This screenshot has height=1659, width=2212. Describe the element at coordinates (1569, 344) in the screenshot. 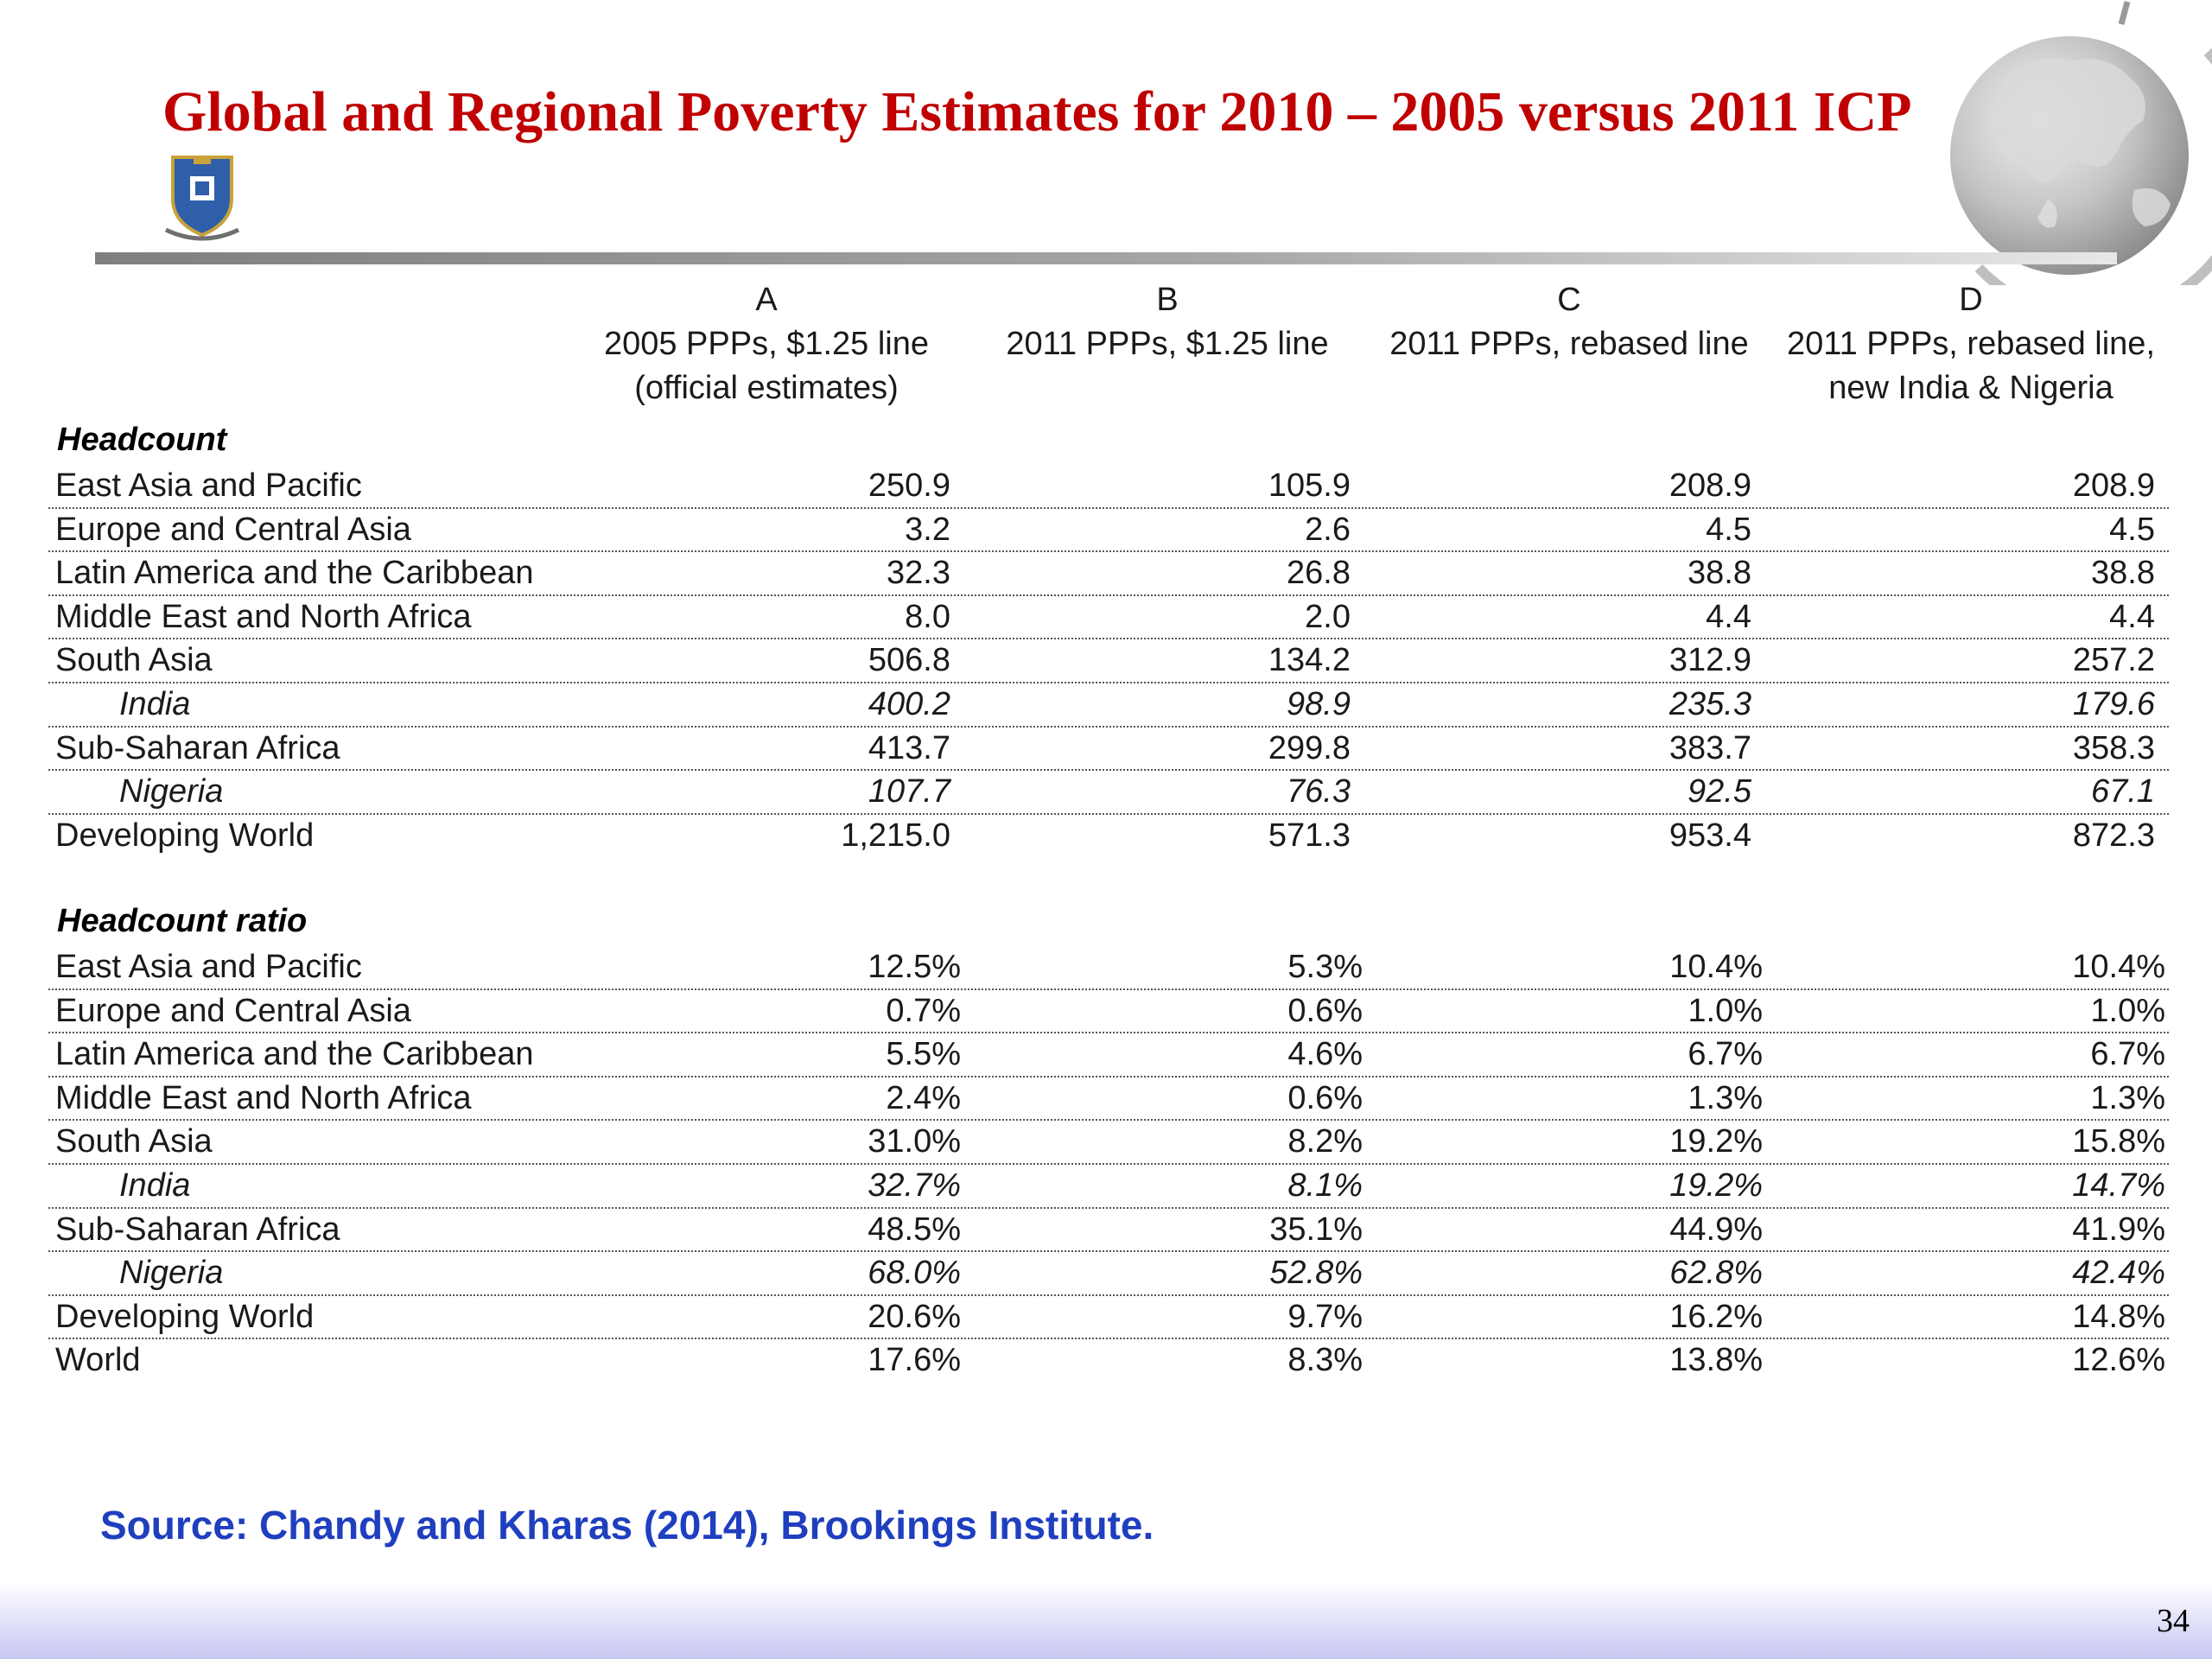

I see `column-title-line: 2011 PPPs, rebased line` at that location.